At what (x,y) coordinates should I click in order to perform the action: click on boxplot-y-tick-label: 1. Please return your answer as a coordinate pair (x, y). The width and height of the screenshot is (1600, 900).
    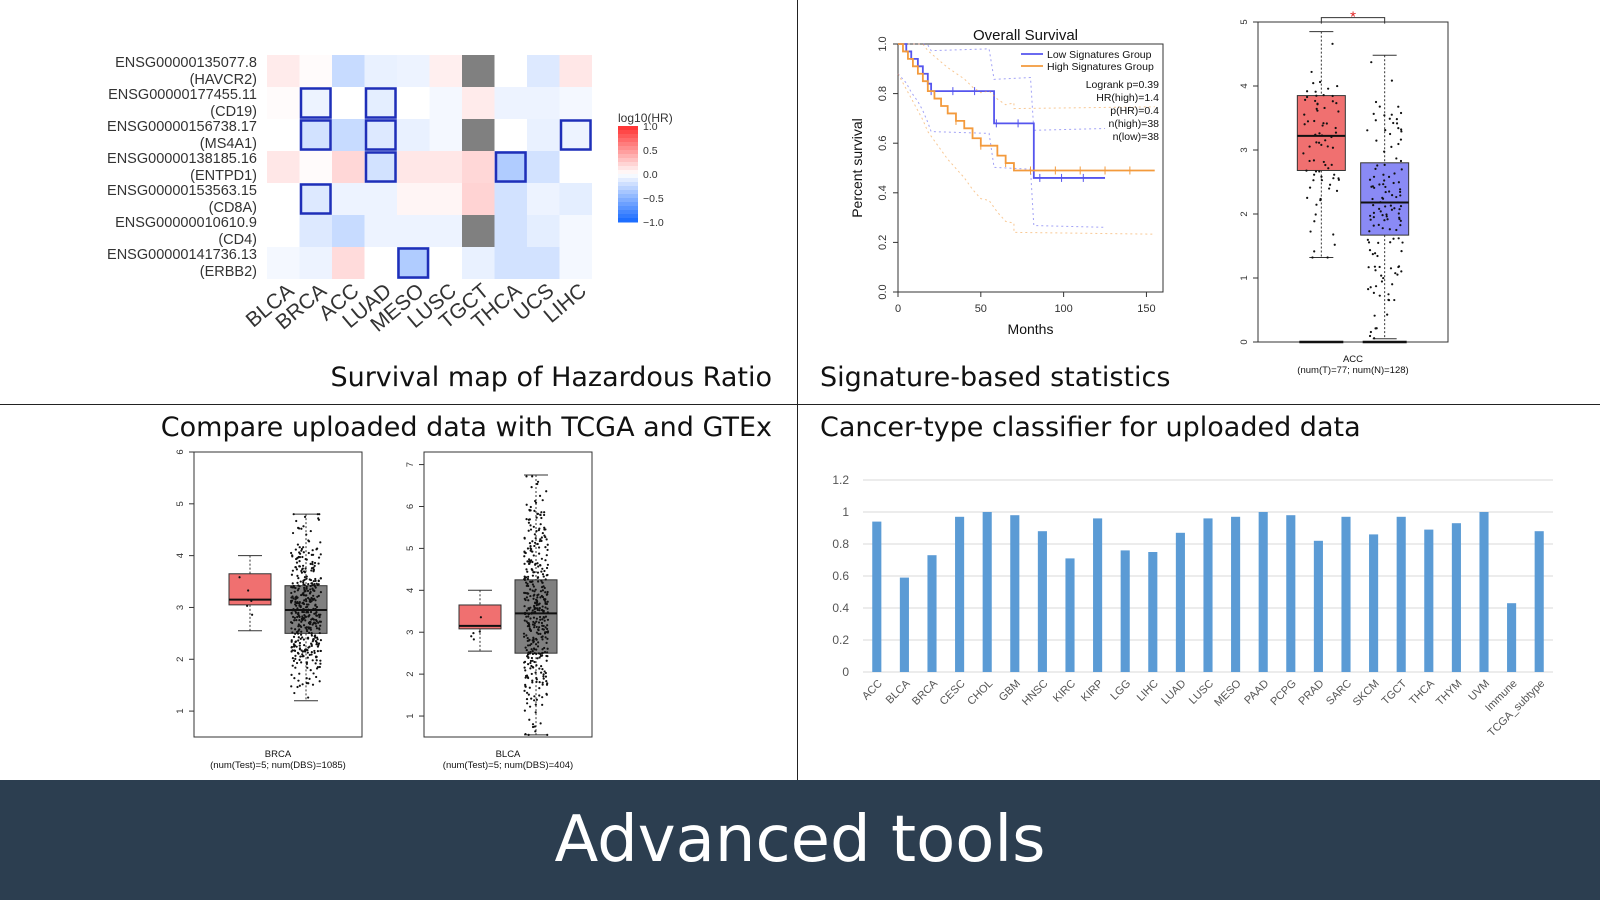
    Looking at the image, I should click on (1244, 277).